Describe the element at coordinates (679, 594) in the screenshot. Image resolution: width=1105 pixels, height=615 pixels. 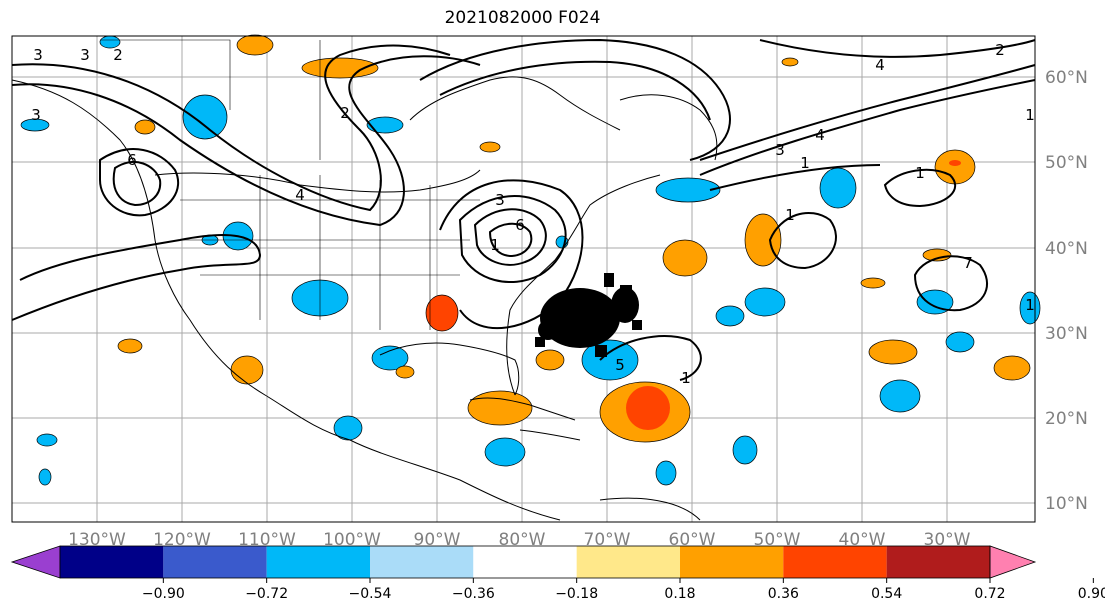
I see `colorbar-tick-label: 0.18` at that location.